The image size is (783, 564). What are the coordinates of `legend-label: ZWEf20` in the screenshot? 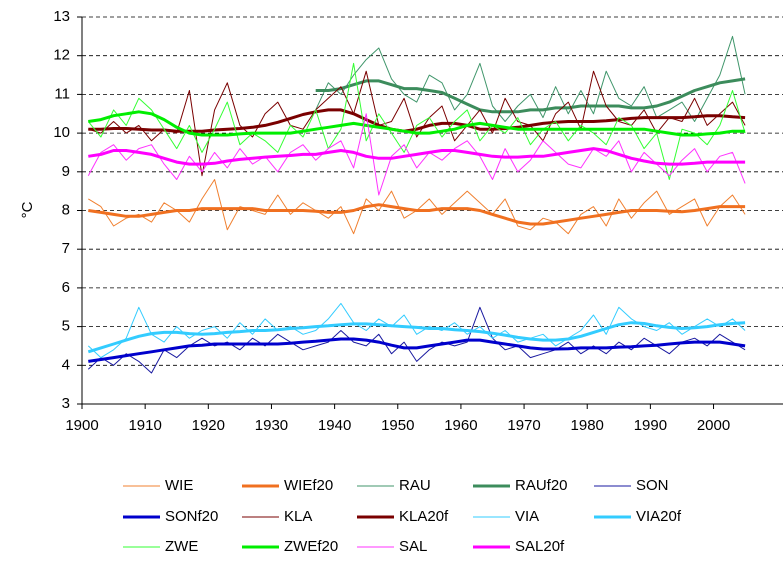 It's located at (311, 546).